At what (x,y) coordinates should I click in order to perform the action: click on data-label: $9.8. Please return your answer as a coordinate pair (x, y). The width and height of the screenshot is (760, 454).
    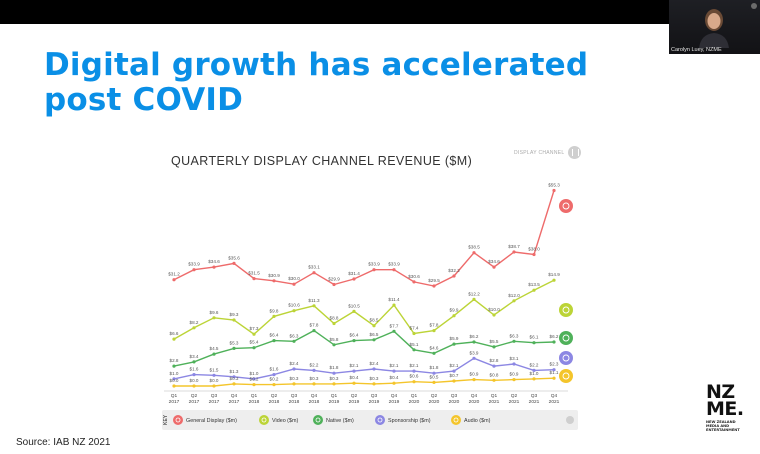
    Looking at the image, I should click on (274, 310).